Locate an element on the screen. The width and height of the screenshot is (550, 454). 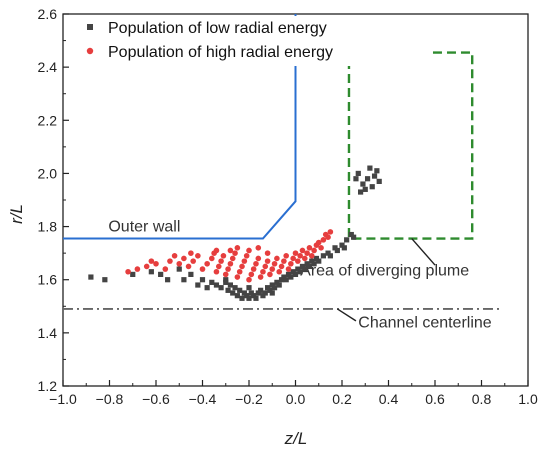
y-tick-label: 2.2 is located at coordinates (48, 120).